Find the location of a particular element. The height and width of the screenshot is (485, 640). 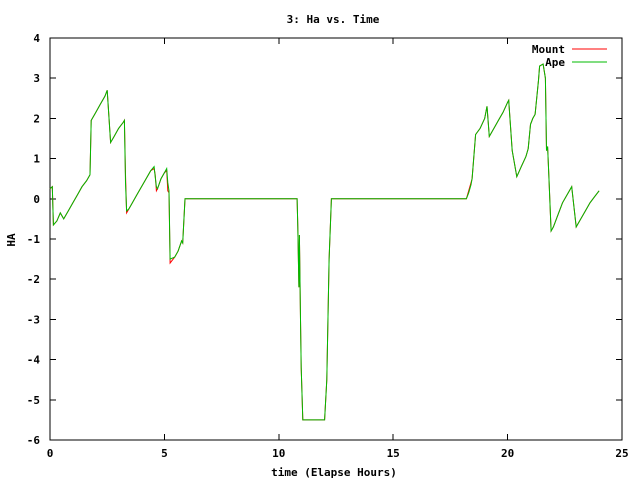

y-tick-label: 4 is located at coordinates (36, 38).